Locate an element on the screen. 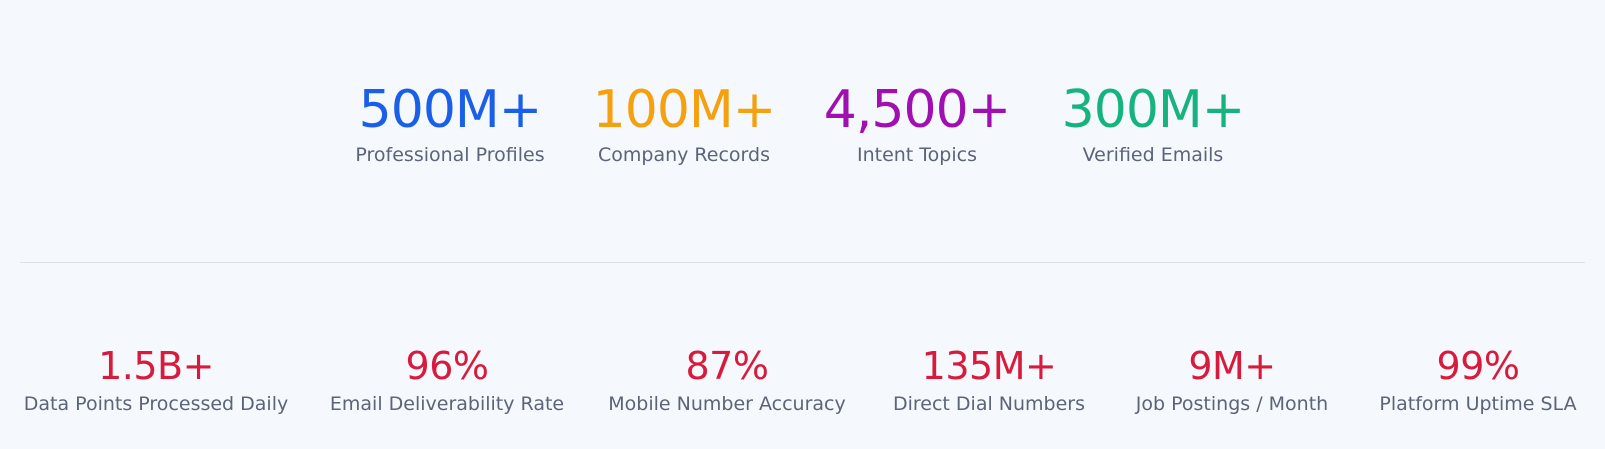 The height and width of the screenshot is (449, 1605). stat-value: 300M+ is located at coordinates (1153, 110).